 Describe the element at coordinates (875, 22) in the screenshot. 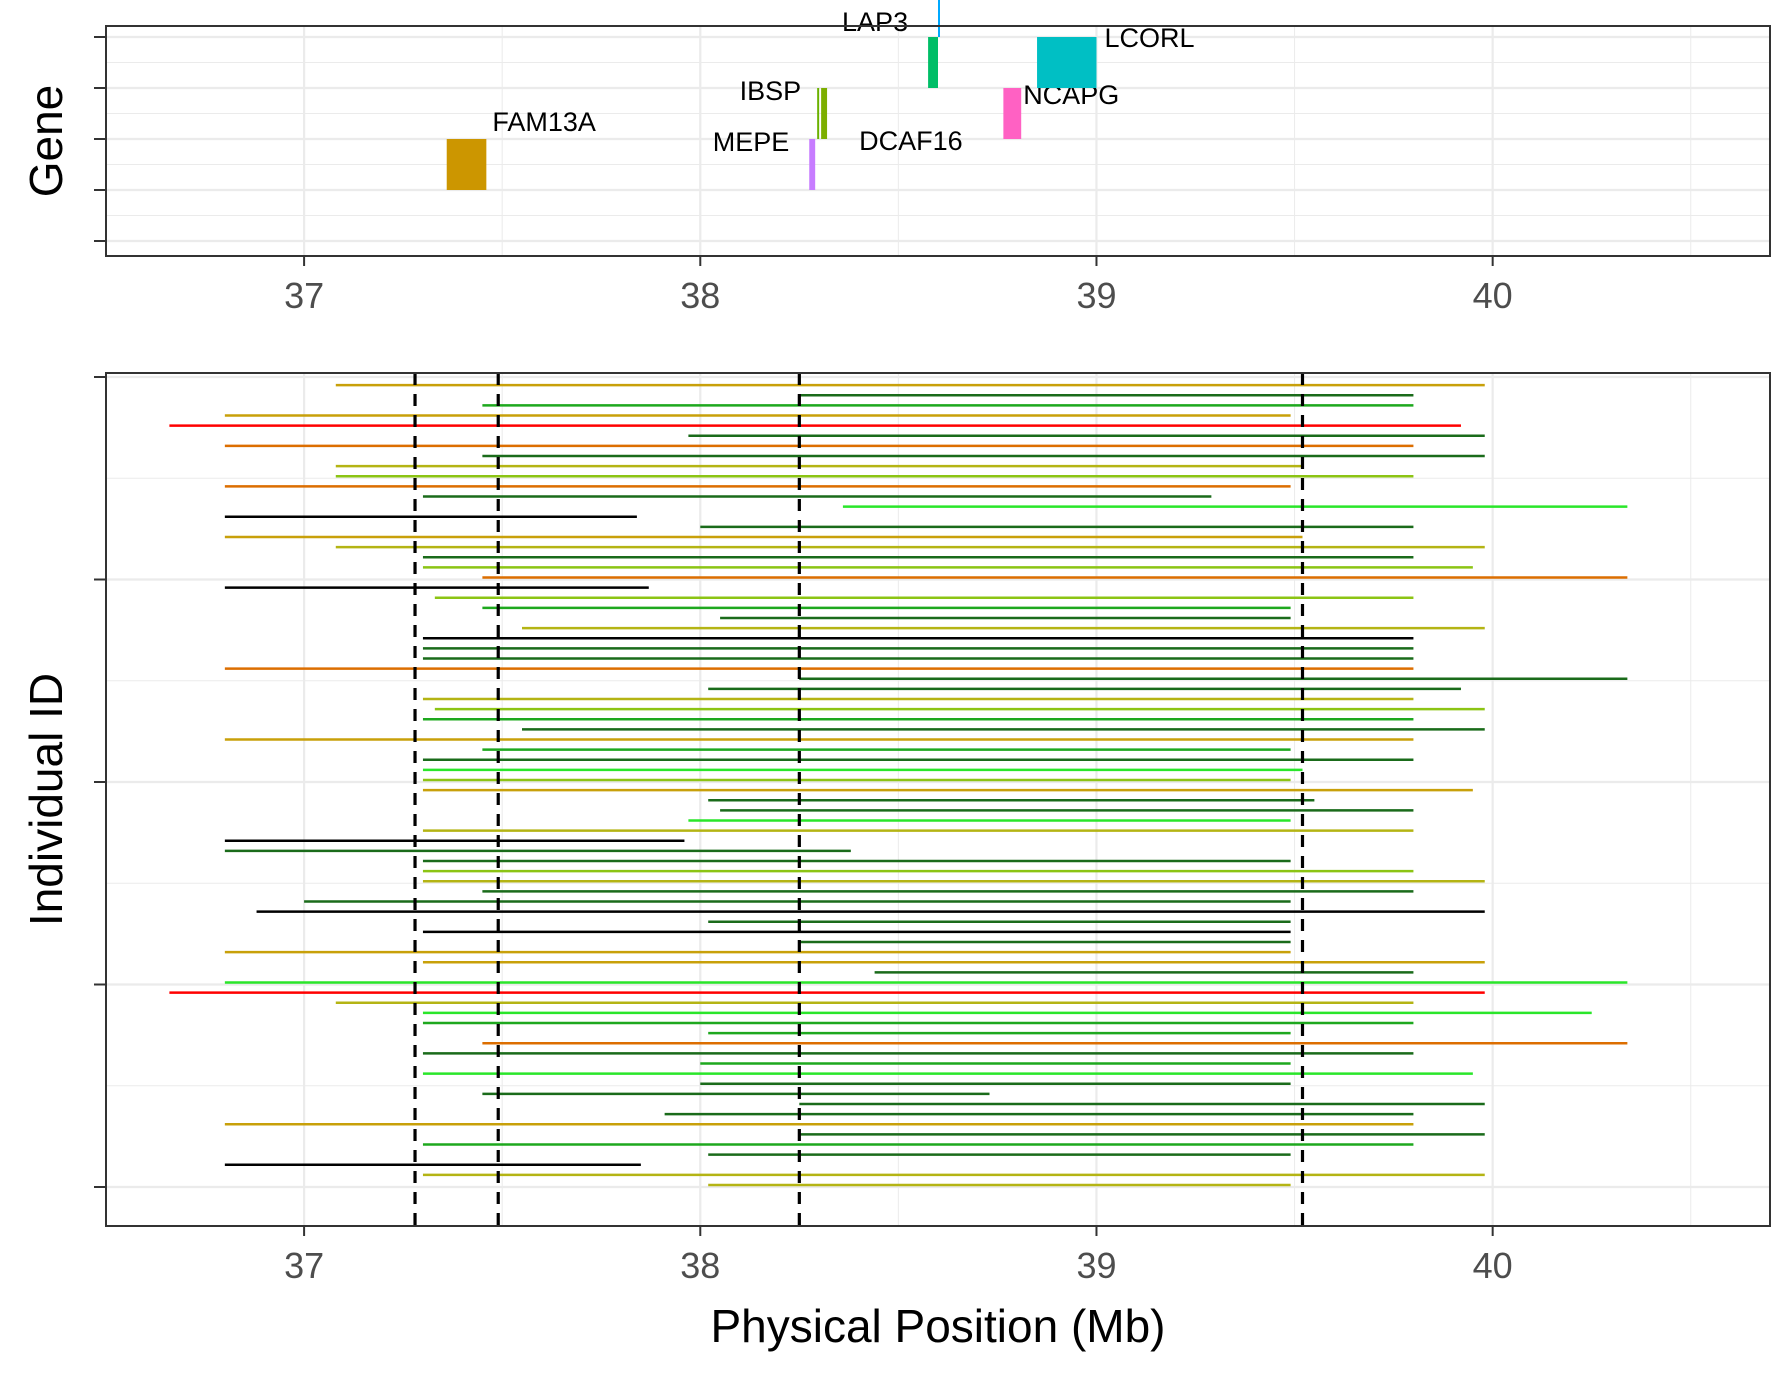

I see `gene-label-lap3: LAP3` at that location.